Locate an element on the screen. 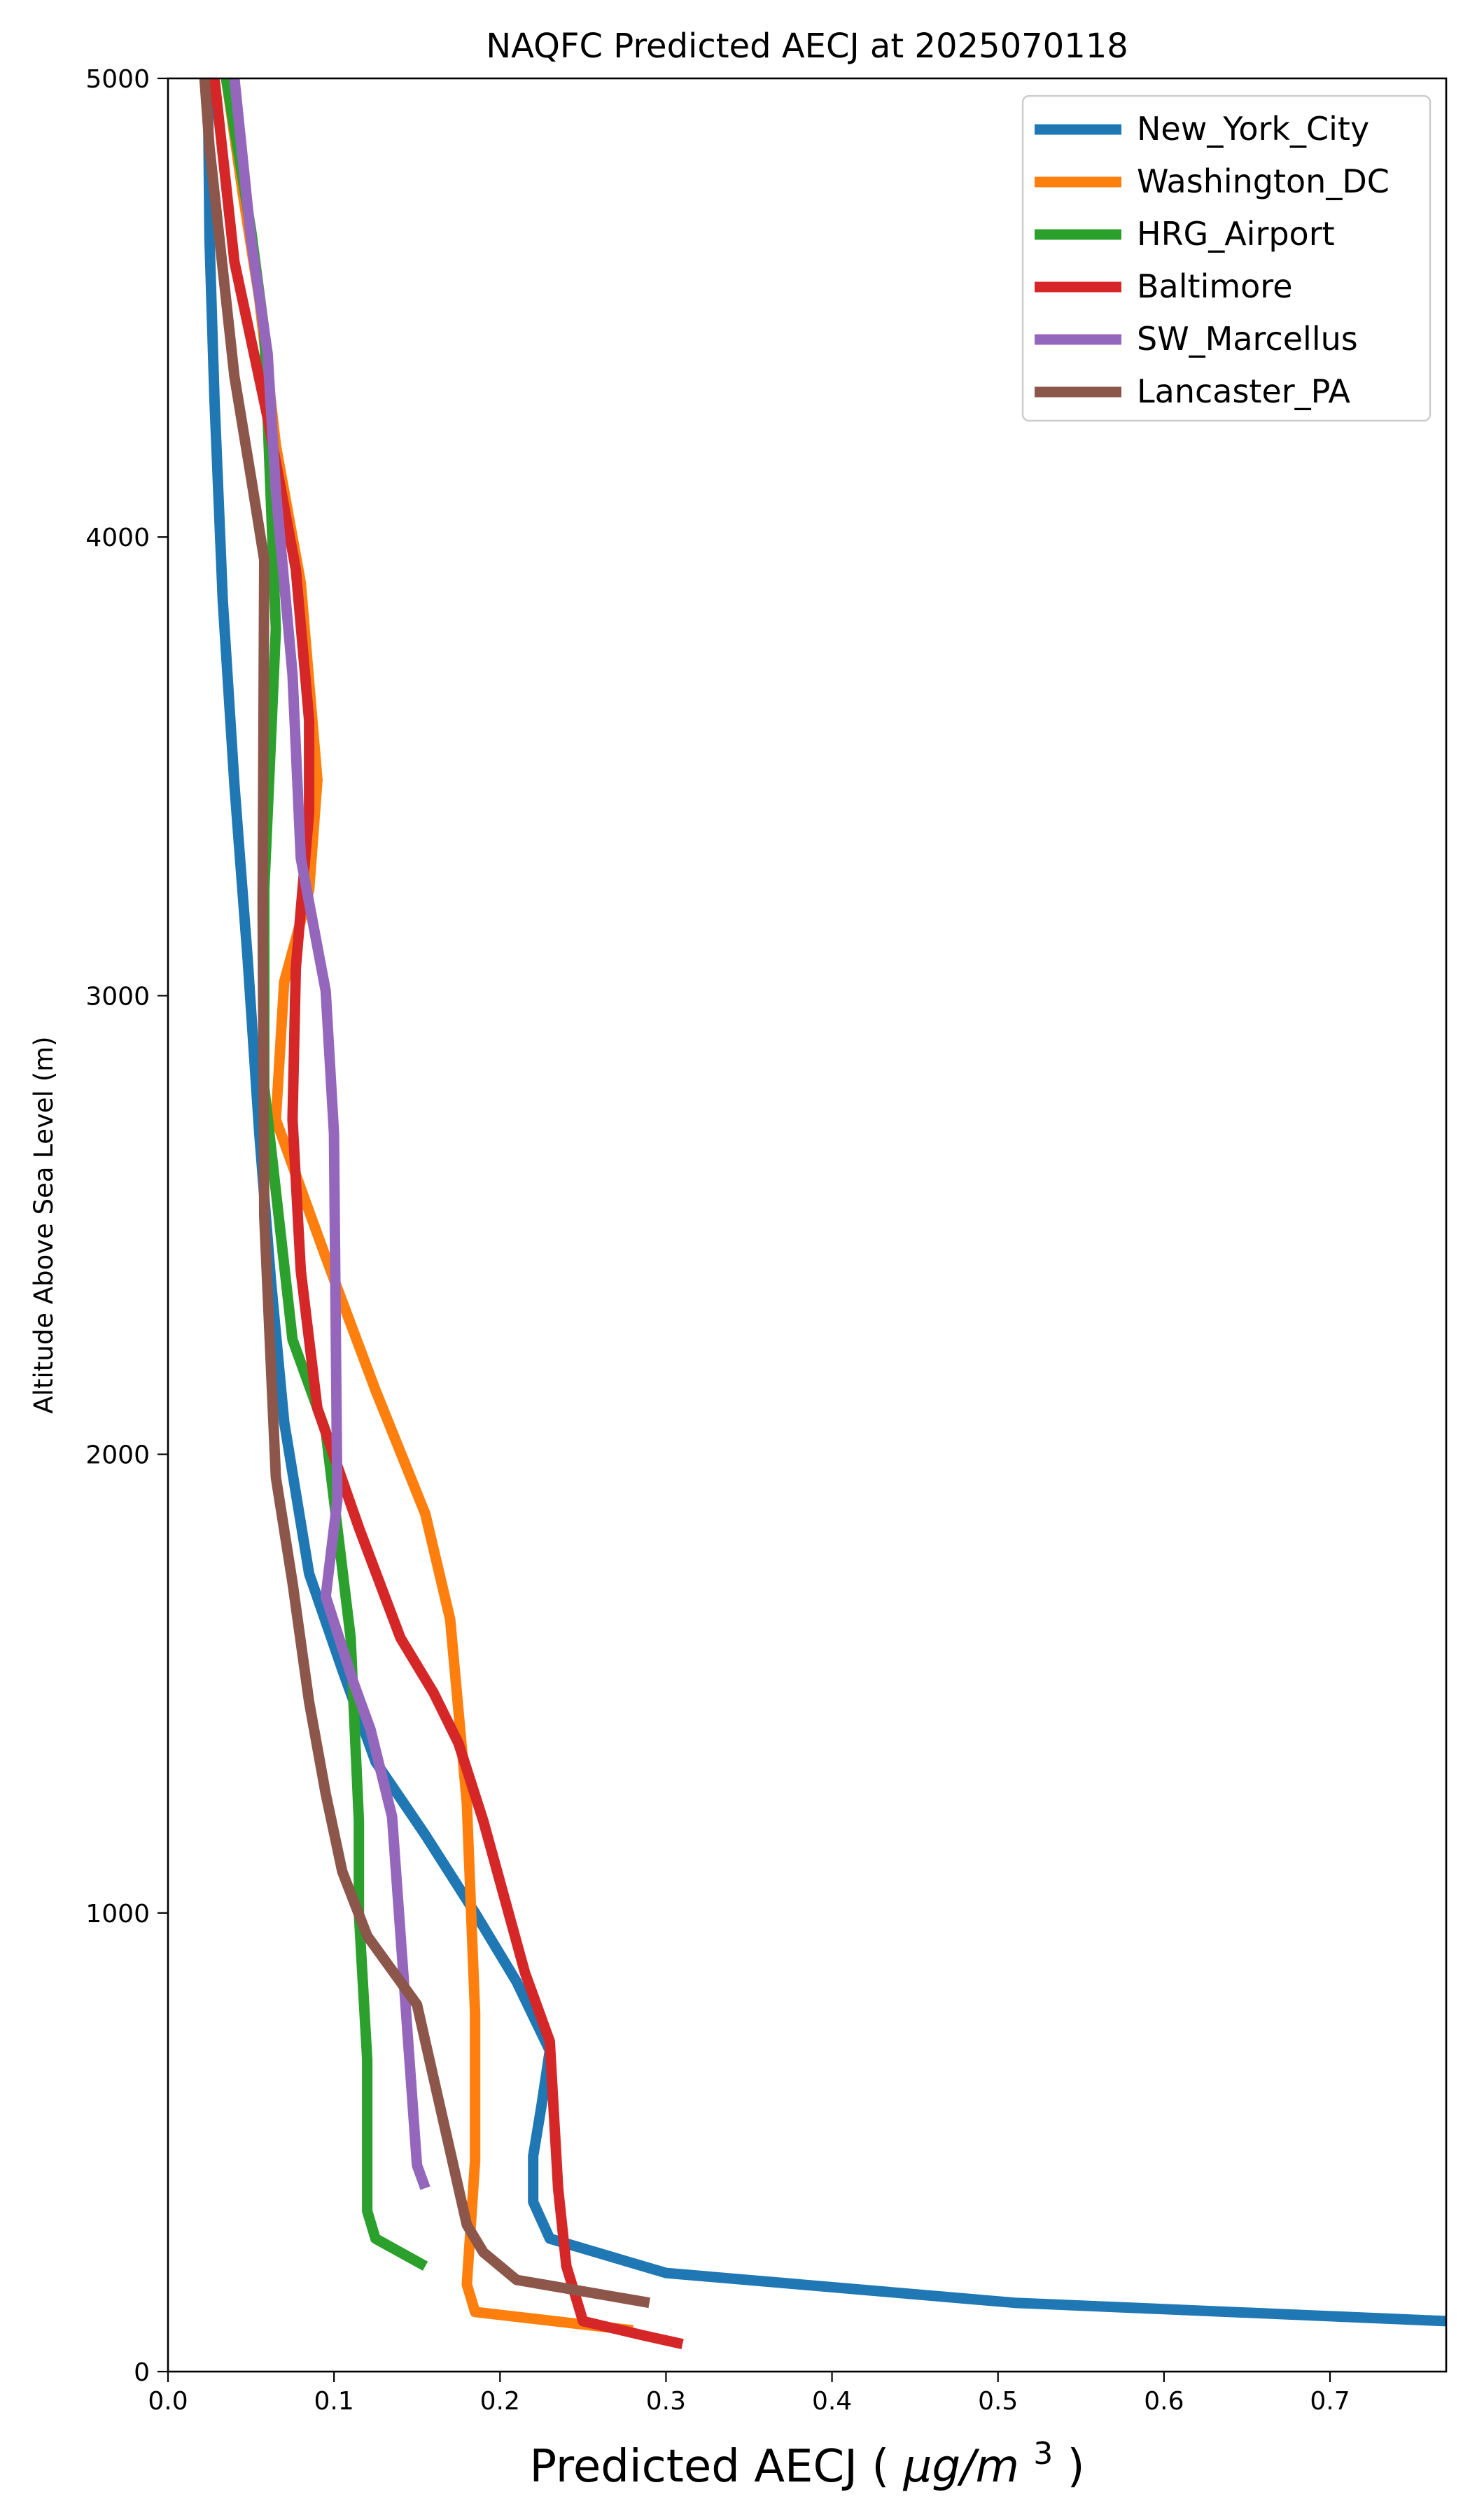 The width and height of the screenshot is (1470, 2520). y-tick-label: 4000 is located at coordinates (117, 538).